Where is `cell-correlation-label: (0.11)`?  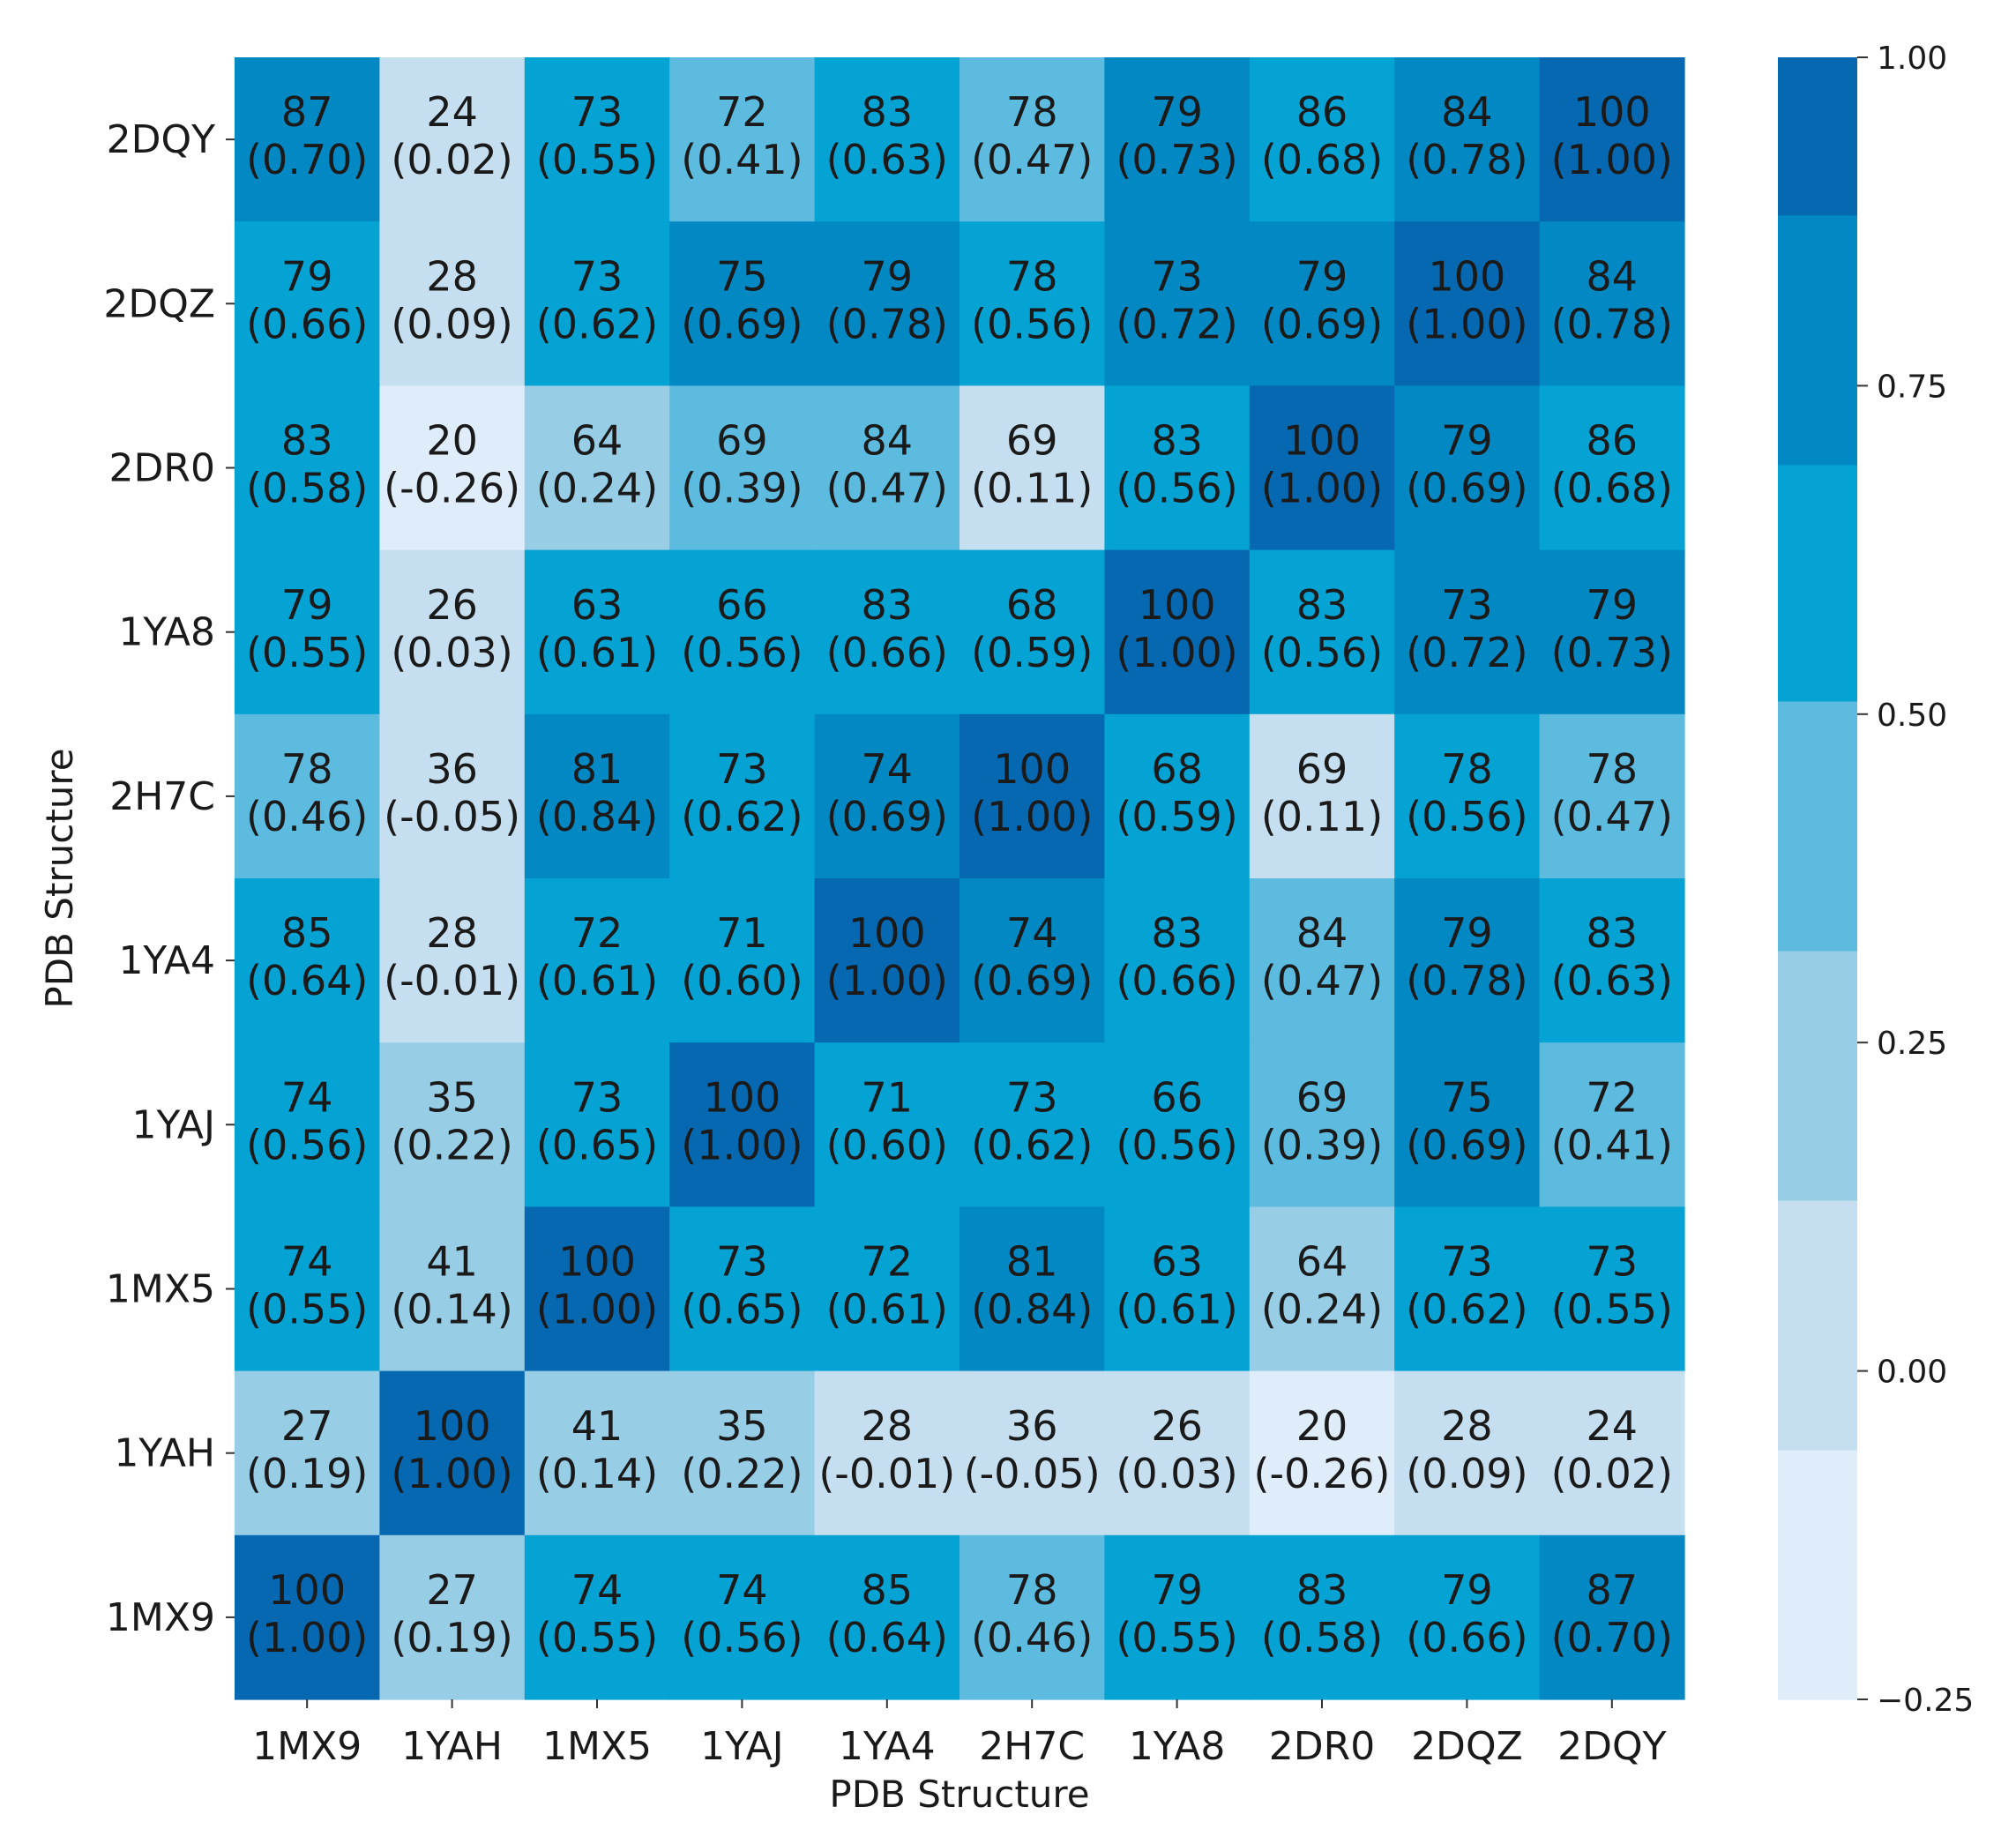
cell-correlation-label: (0.11) is located at coordinates (1322, 816).